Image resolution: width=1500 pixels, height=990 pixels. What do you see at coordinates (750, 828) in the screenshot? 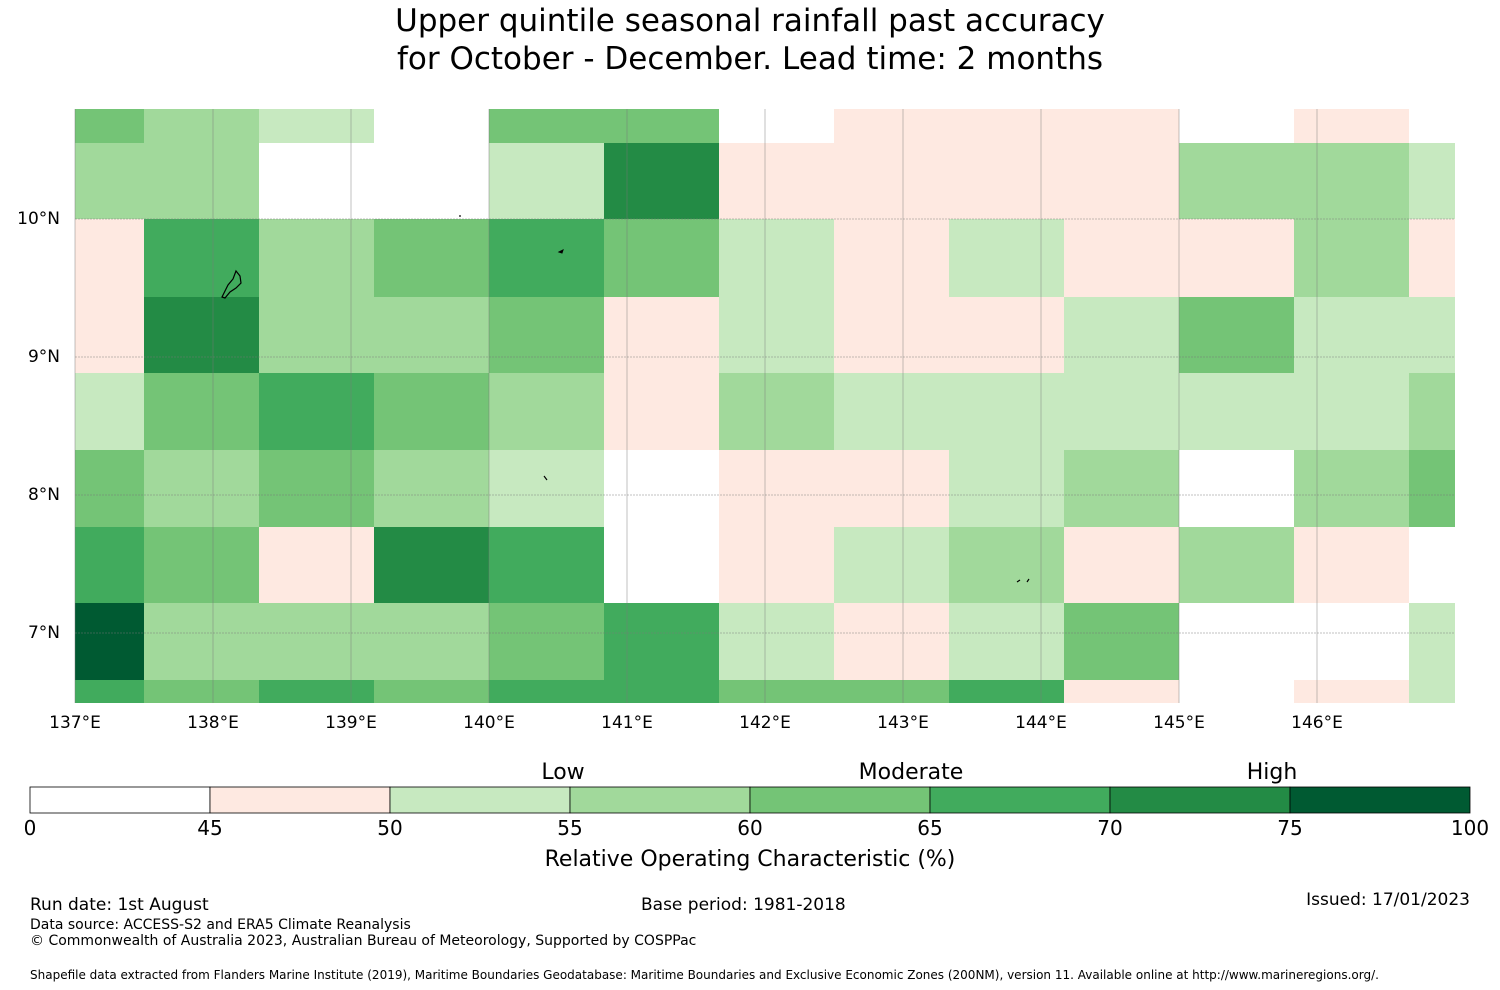
I see `colorbar-tick-label: 60` at bounding box center [750, 828].